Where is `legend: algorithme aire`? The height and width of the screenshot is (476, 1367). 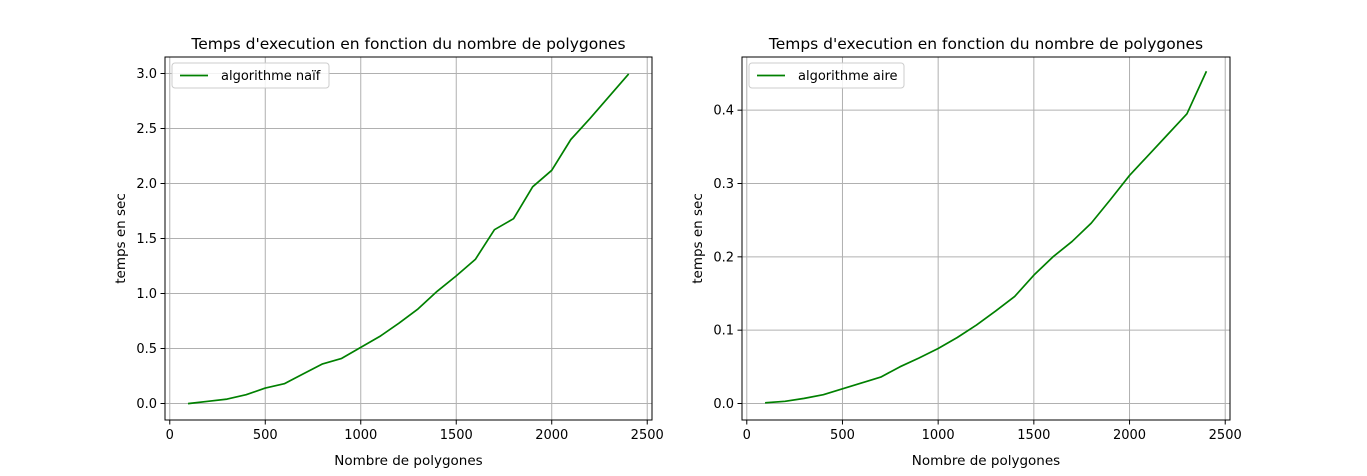 legend: algorithme aire is located at coordinates (826, 75).